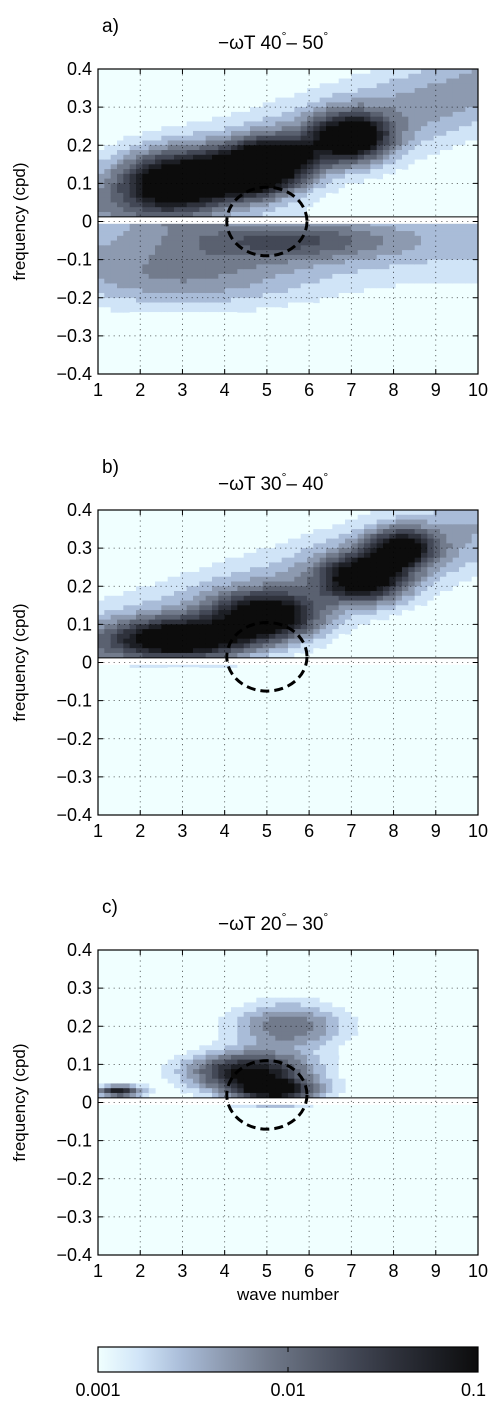 The height and width of the screenshot is (1408, 494). Describe the element at coordinates (110, 26) in the screenshot. I see `panel-letter: a)` at that location.